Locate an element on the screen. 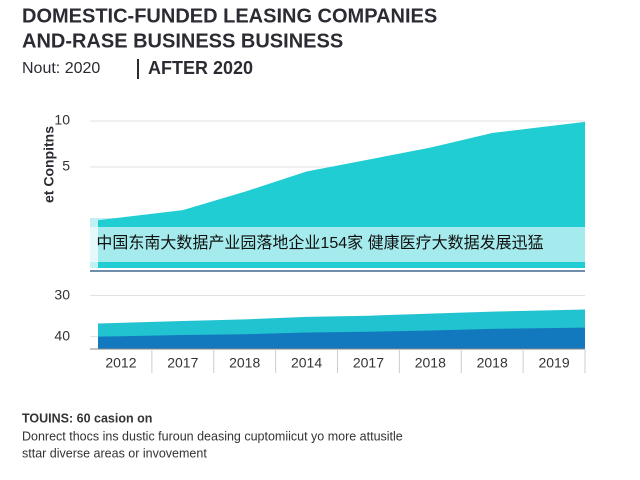  title-line: AND-RASE BUSINESS BUSINESS is located at coordinates (182, 41).